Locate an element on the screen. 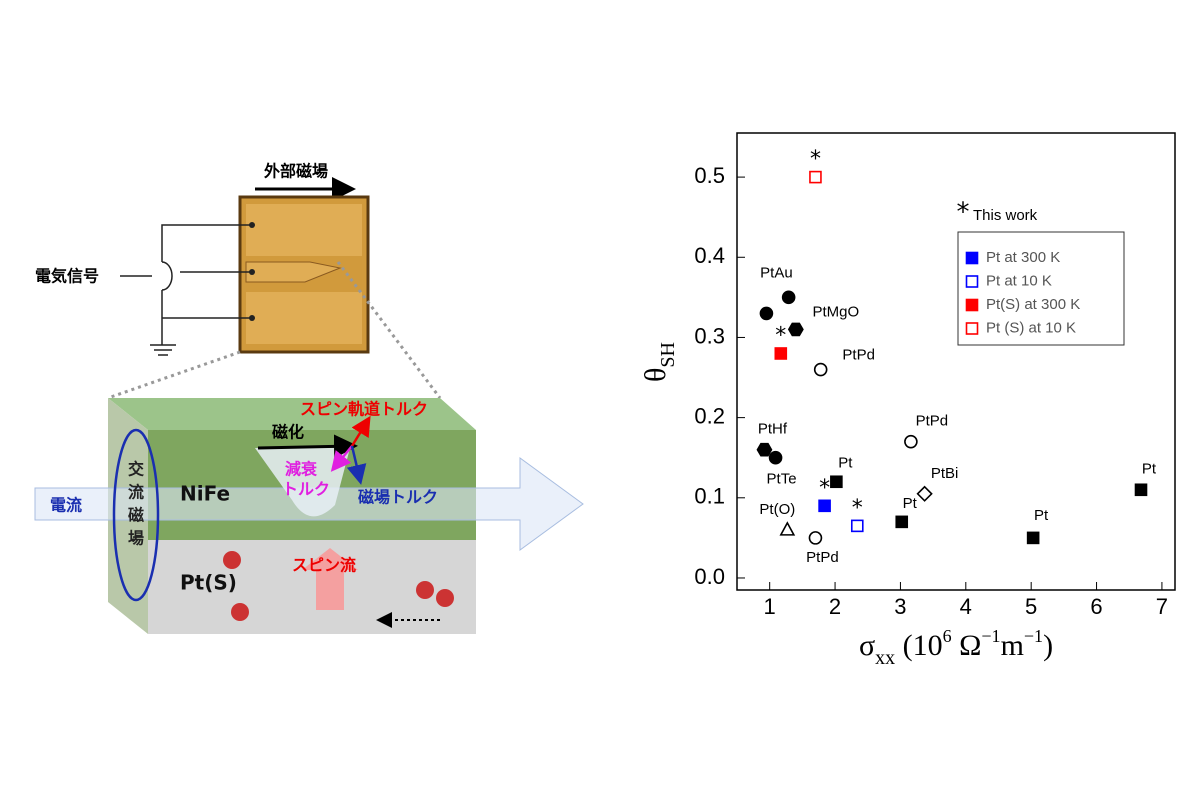 This screenshot has width=1200, height=800. x-tick-label: 1 is located at coordinates (770, 606).